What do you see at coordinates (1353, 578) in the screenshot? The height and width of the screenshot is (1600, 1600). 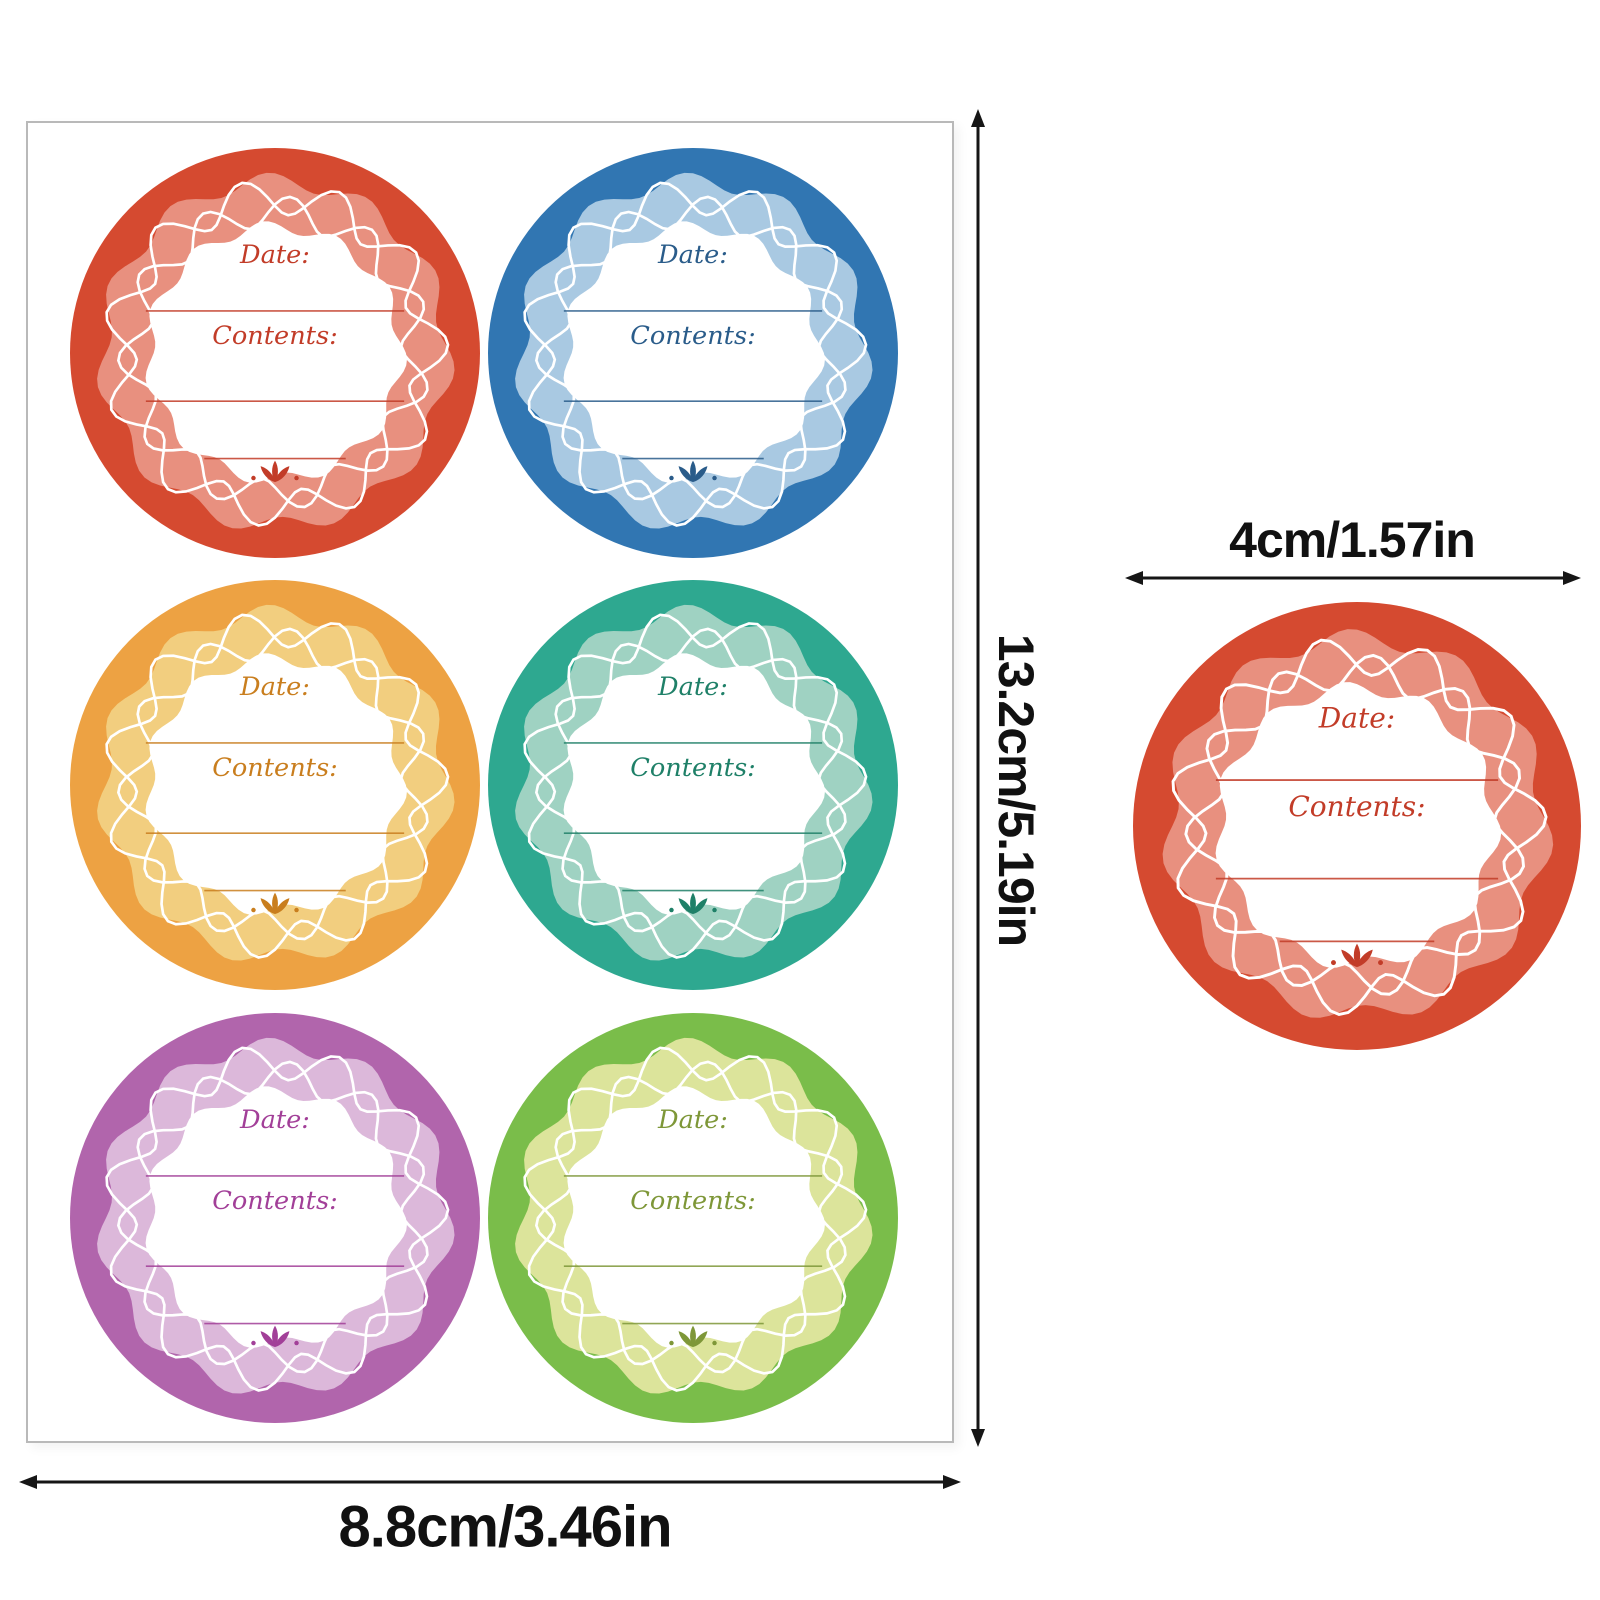 I see `single-label-dimension-arrow` at bounding box center [1353, 578].